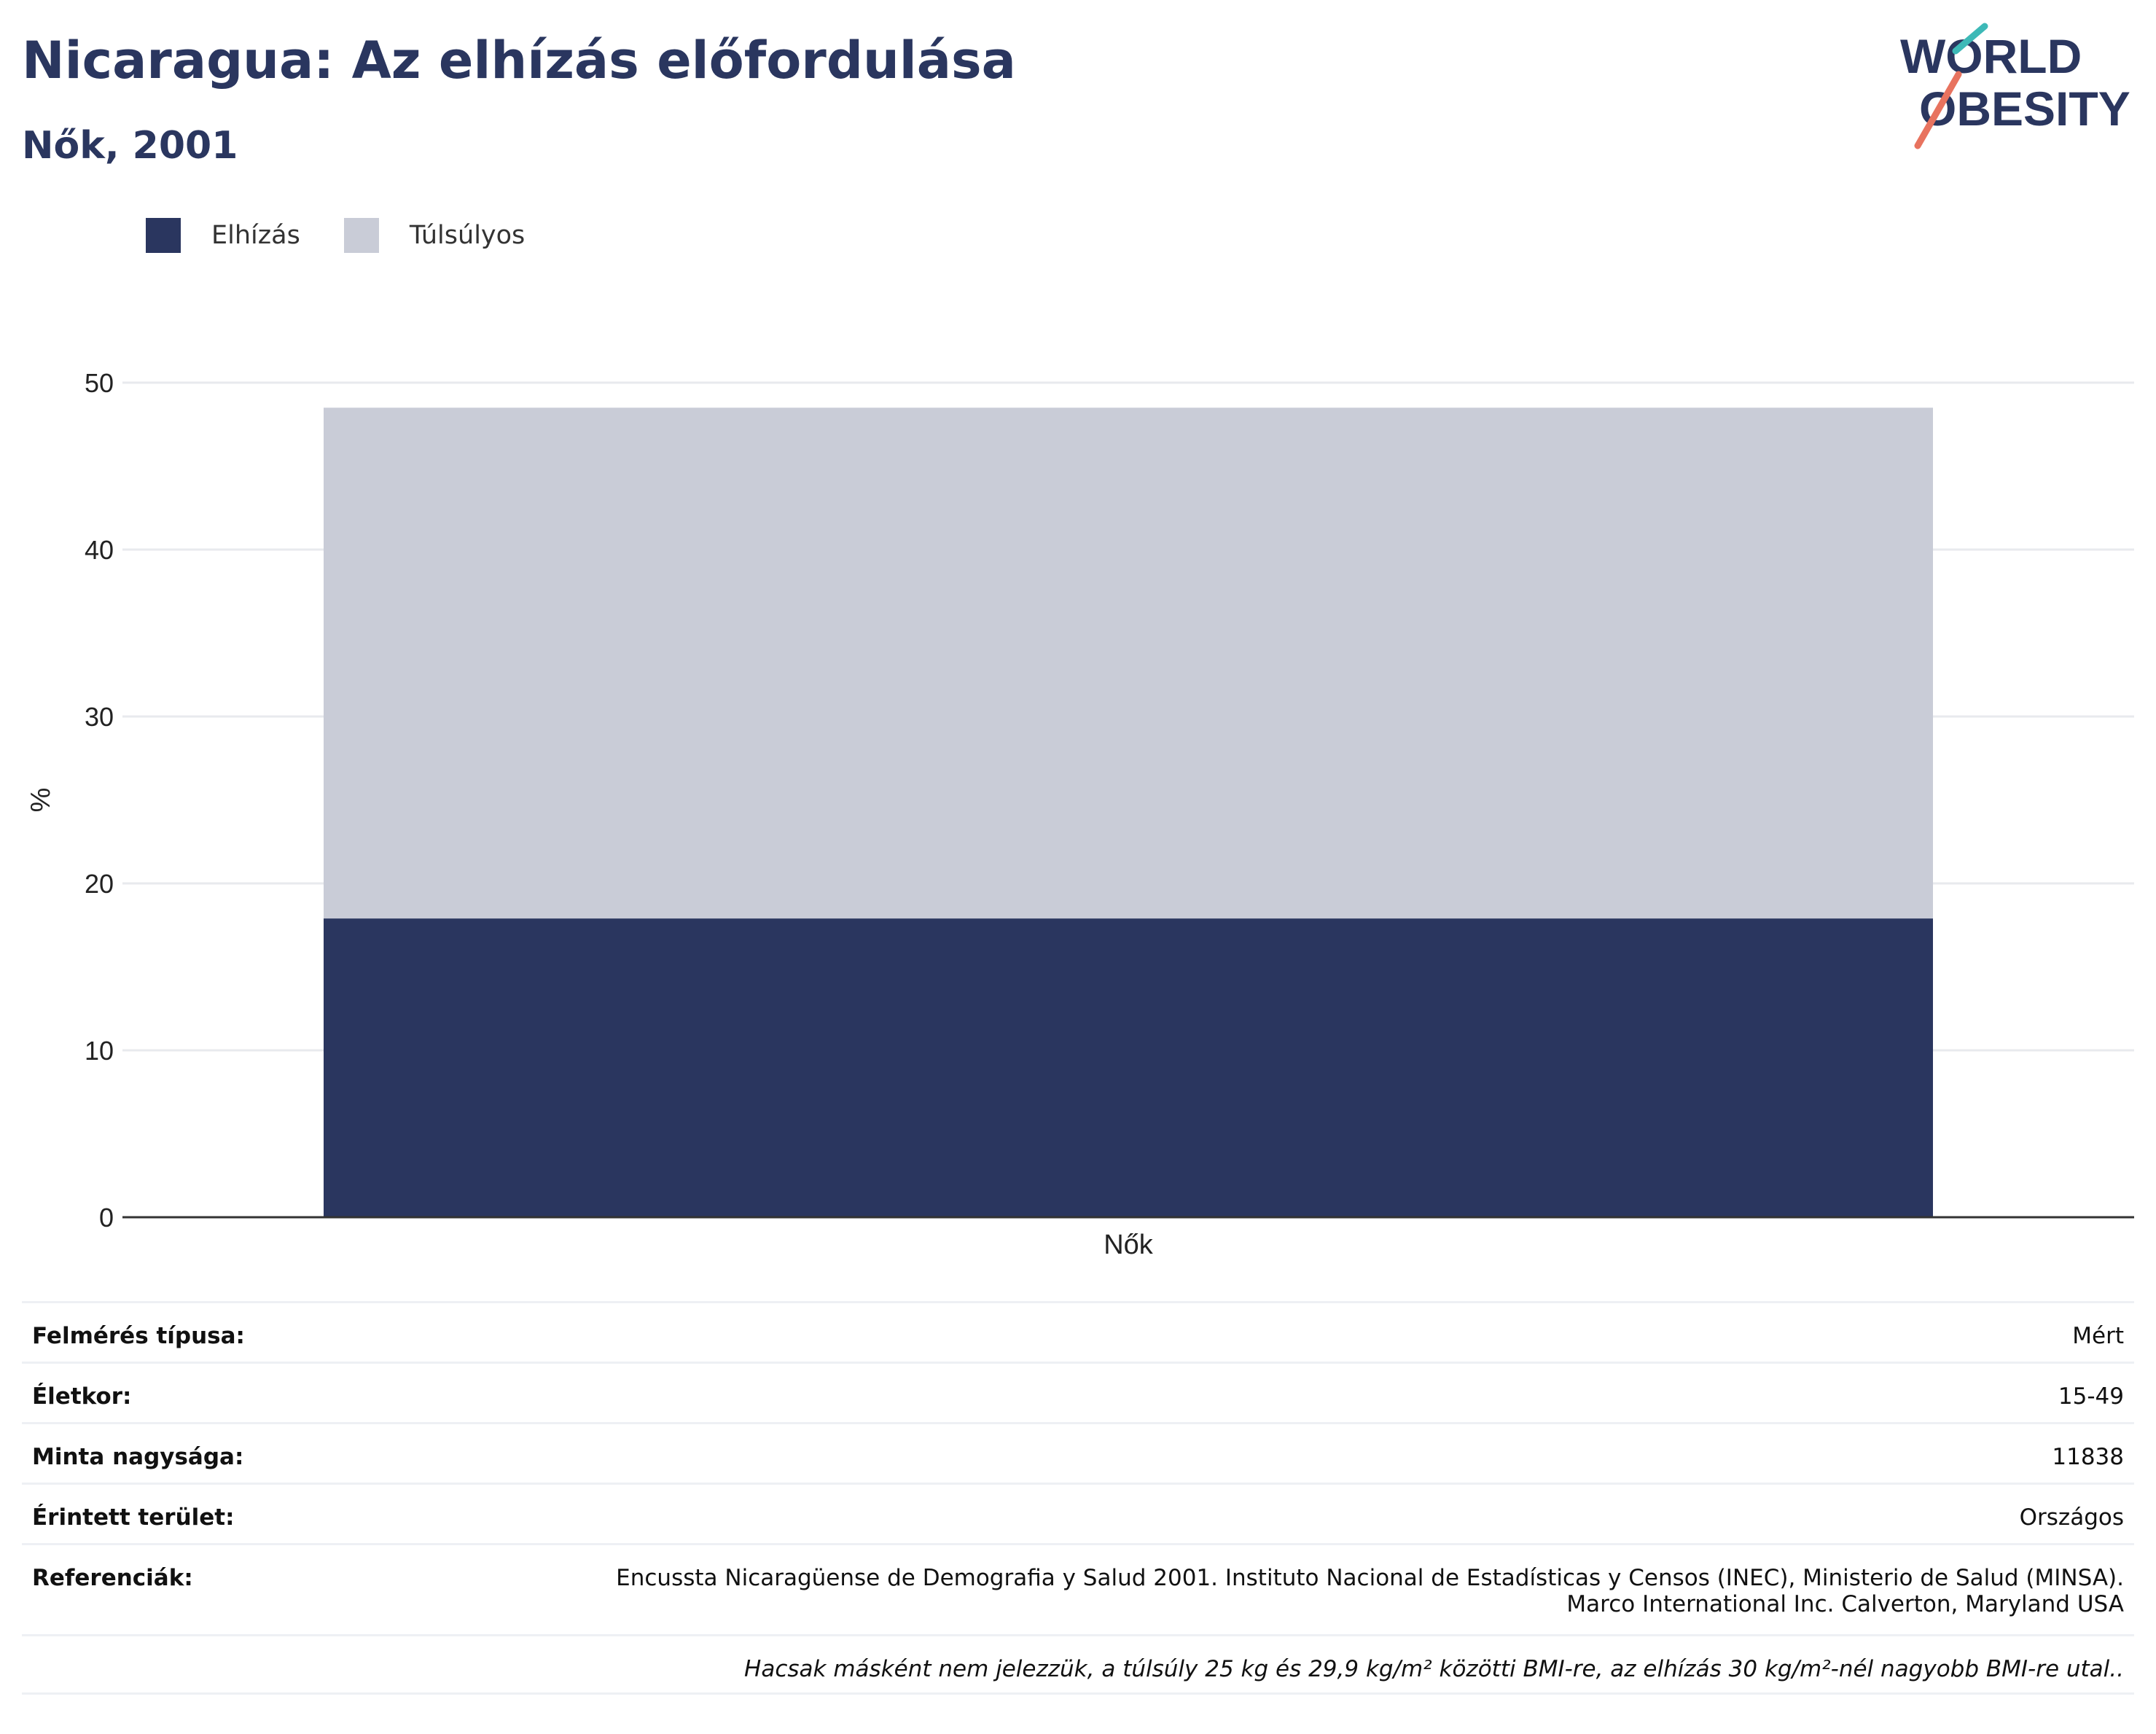 The image size is (2156, 1734). What do you see at coordinates (106, 1218) in the screenshot?
I see `y-tick-label: 0` at bounding box center [106, 1218].